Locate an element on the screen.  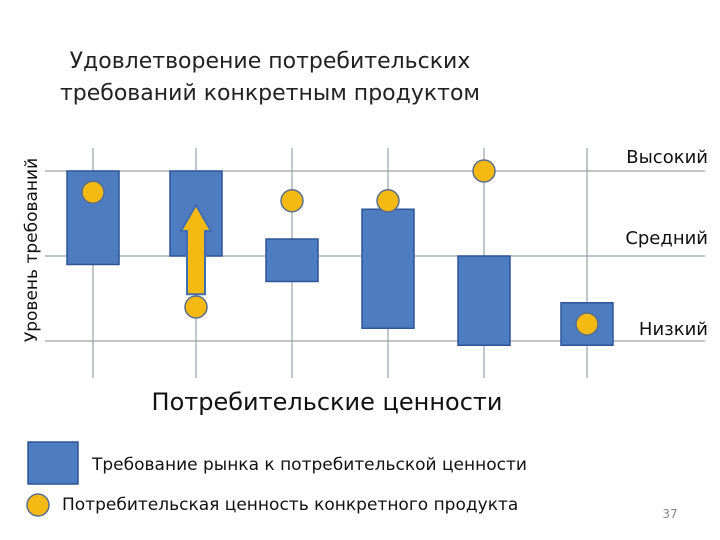
improvement-arrow is located at coordinates (196, 249).